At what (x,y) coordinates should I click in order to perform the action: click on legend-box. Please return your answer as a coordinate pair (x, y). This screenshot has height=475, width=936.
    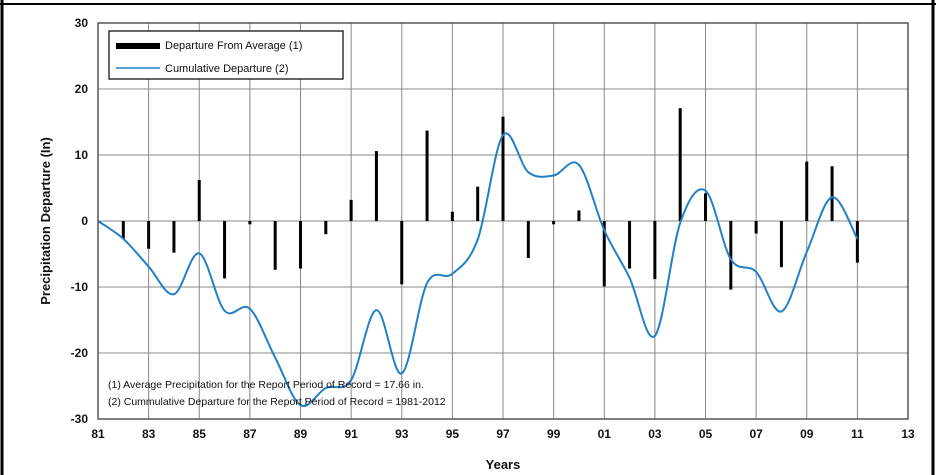
    Looking at the image, I should click on (226, 55).